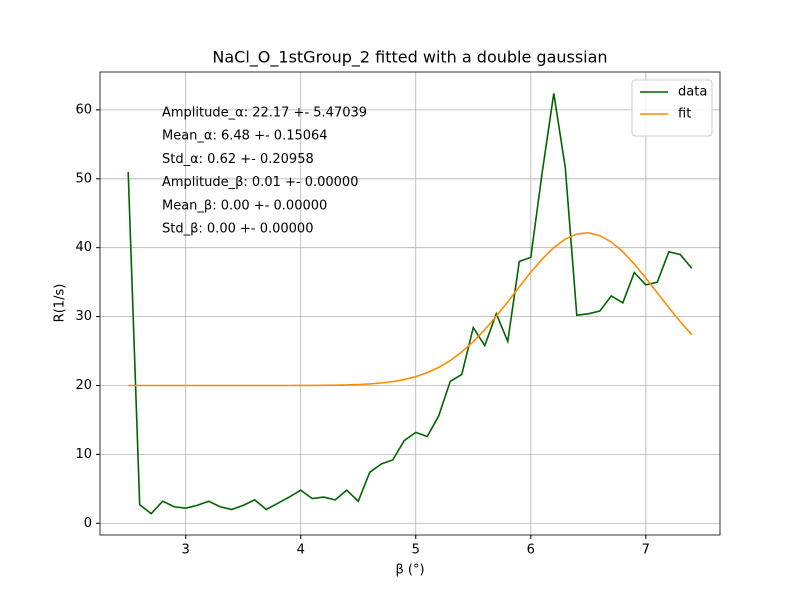  Describe the element at coordinates (245, 136) in the screenshot. I see `annotation: Mean_α: 6.48 +- 0.15064` at that location.